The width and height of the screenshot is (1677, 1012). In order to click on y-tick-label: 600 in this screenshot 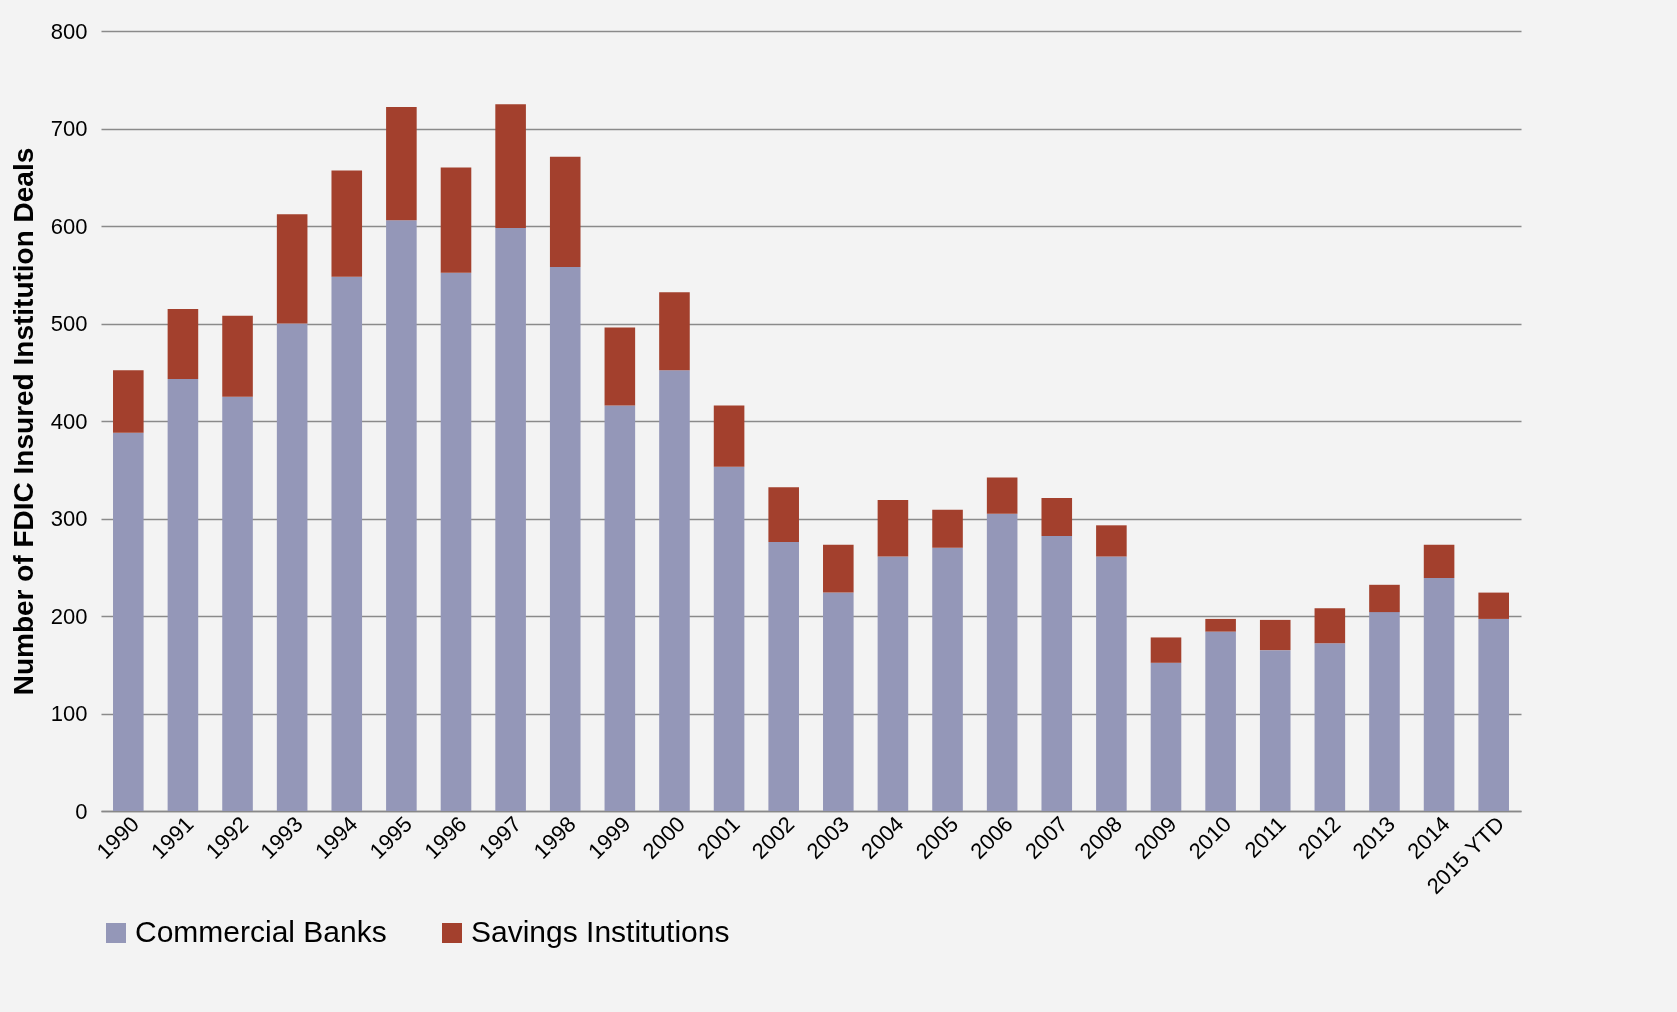, I will do `click(69, 226)`.